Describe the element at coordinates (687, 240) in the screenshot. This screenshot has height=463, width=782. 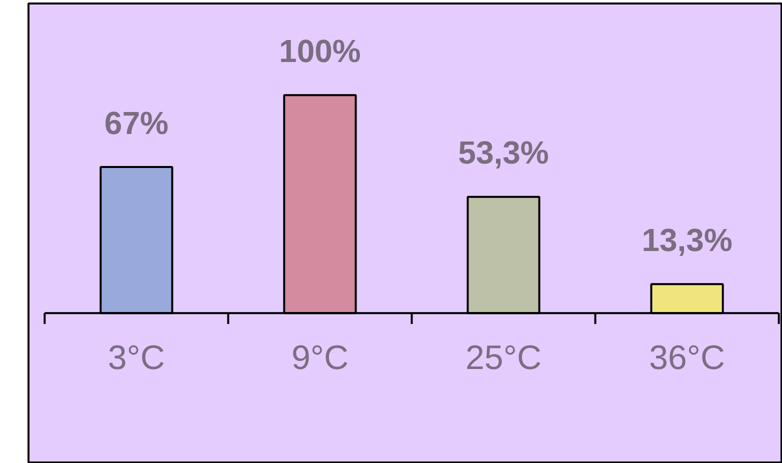
I see `data-label: 13,3%` at that location.